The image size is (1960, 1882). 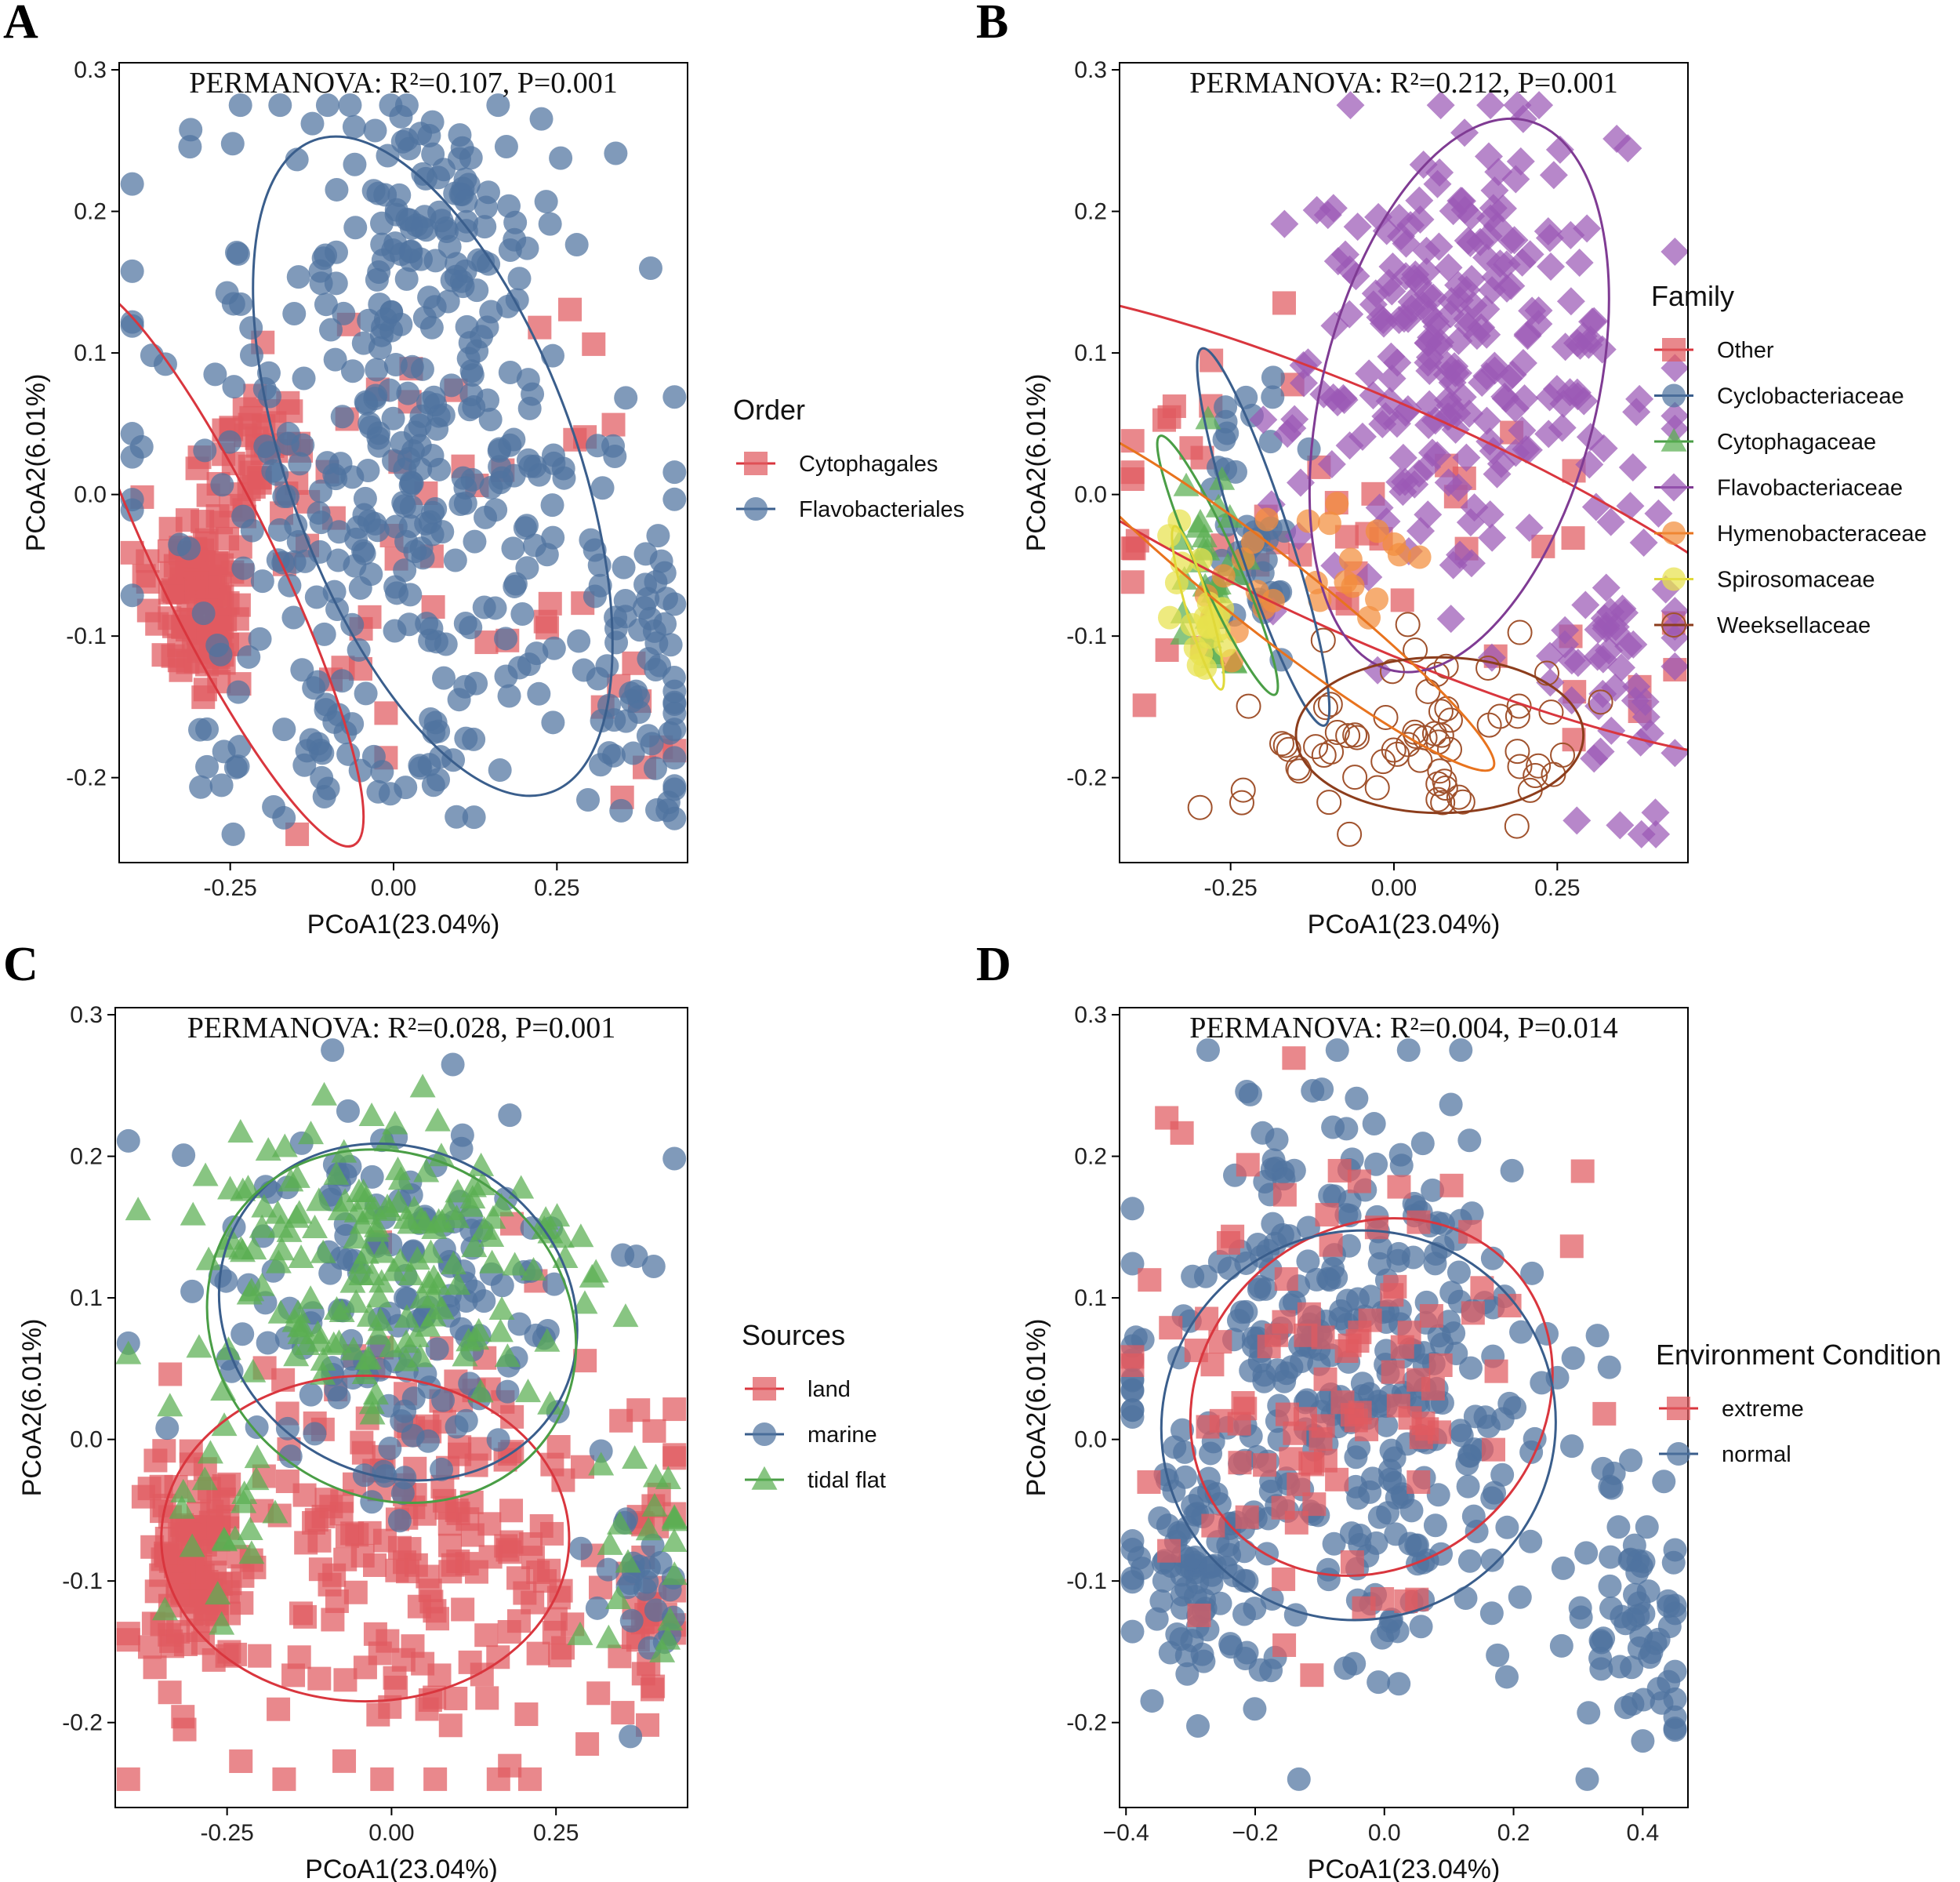 I want to click on legend-item-extreme: extreme, so click(x=1731, y=1409).